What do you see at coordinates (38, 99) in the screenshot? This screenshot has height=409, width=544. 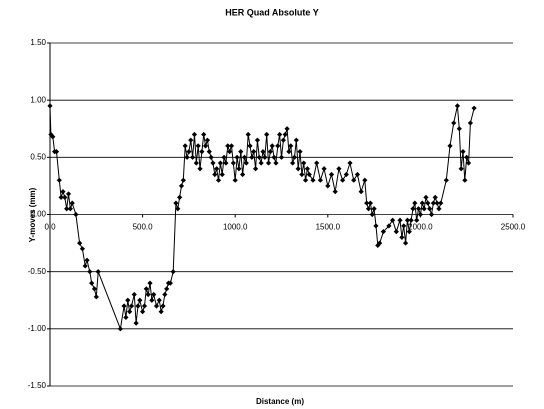 I see `y-tick-label: 1.00` at bounding box center [38, 99].